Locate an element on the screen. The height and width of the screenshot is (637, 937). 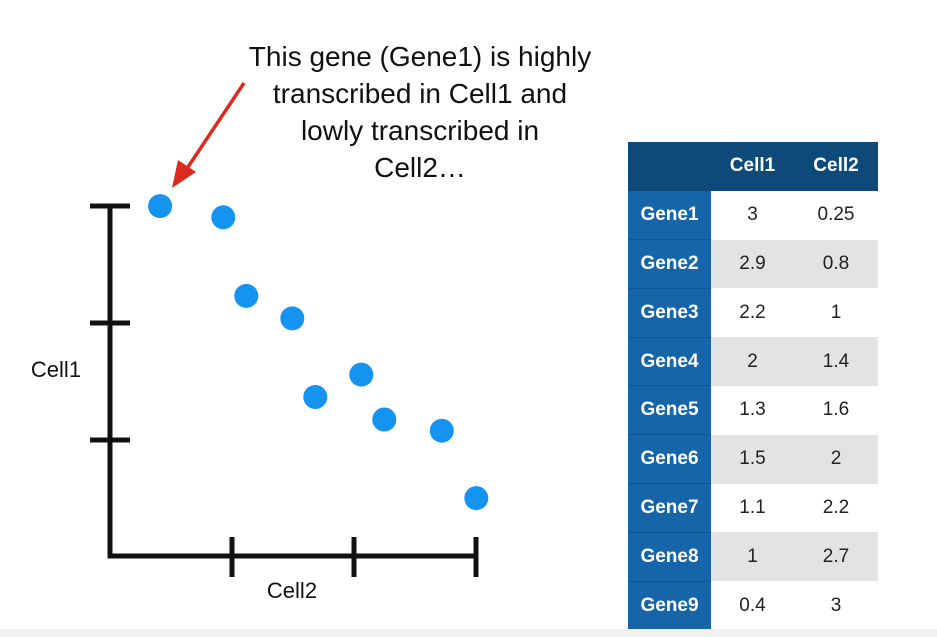
row-header-gene: Gene6 is located at coordinates (669, 459).